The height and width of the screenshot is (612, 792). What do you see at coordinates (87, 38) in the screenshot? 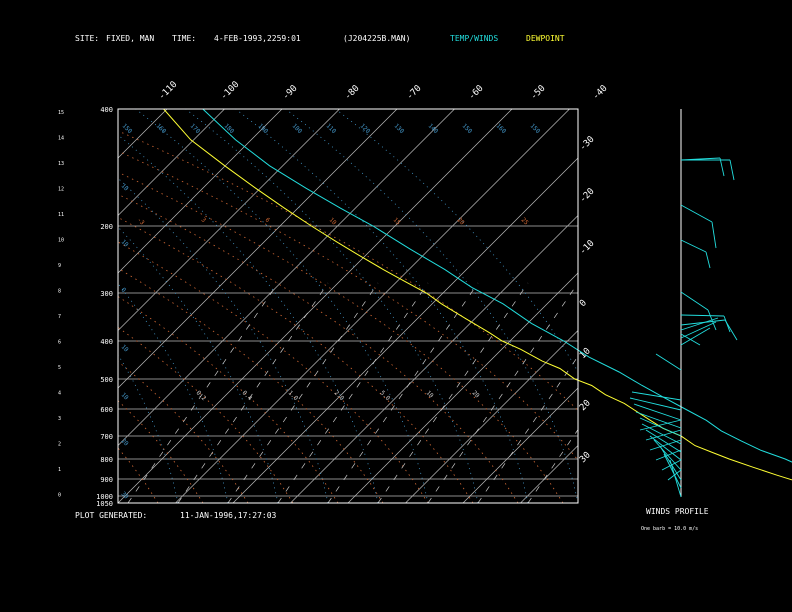
I see `site-label: SITE:` at bounding box center [87, 38].